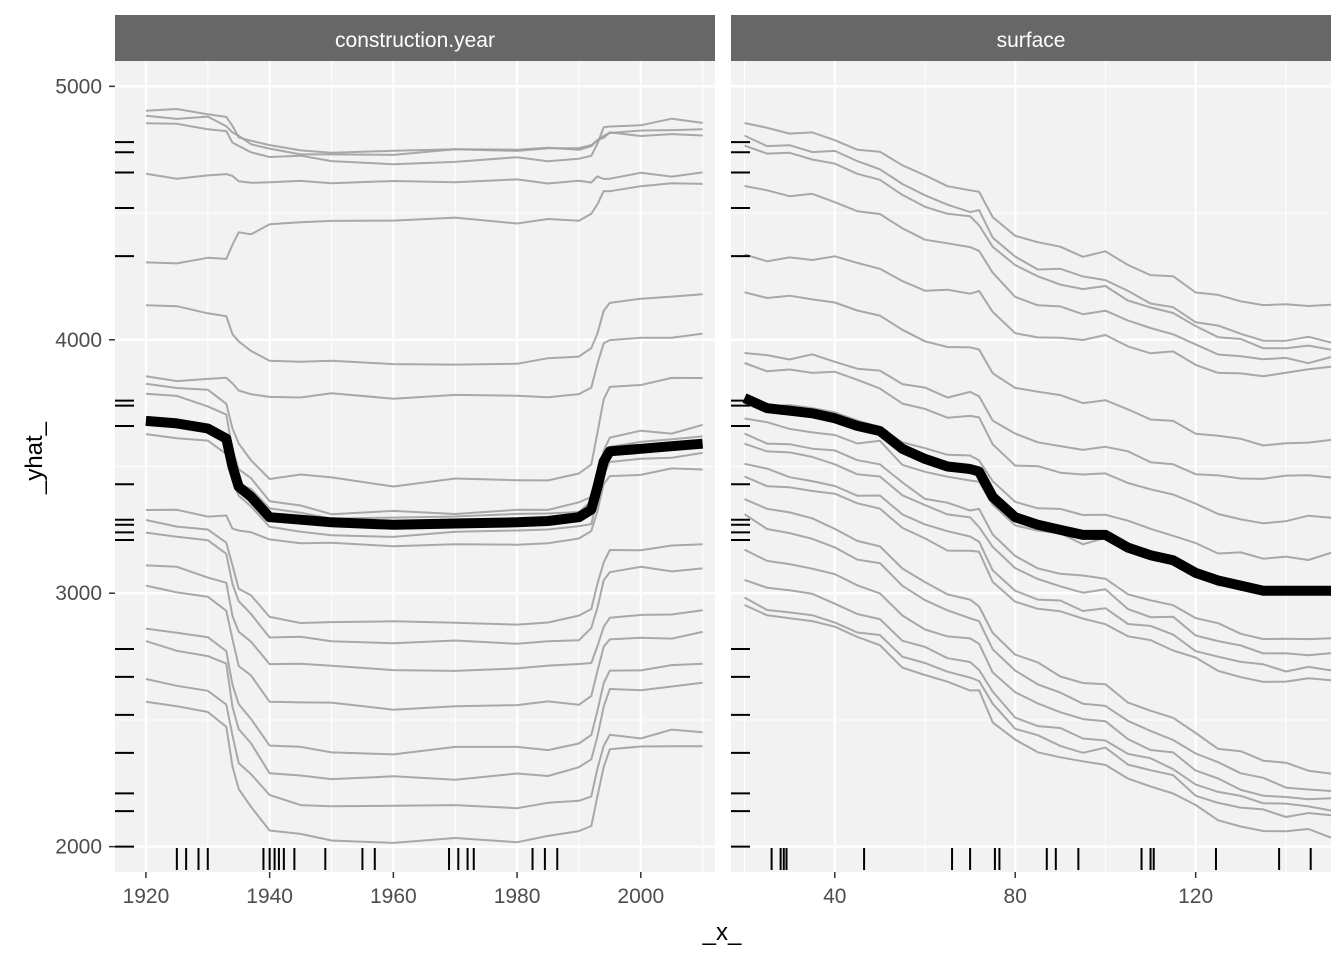  Describe the element at coordinates (269, 896) in the screenshot. I see `x-tick-label: 1940` at that location.